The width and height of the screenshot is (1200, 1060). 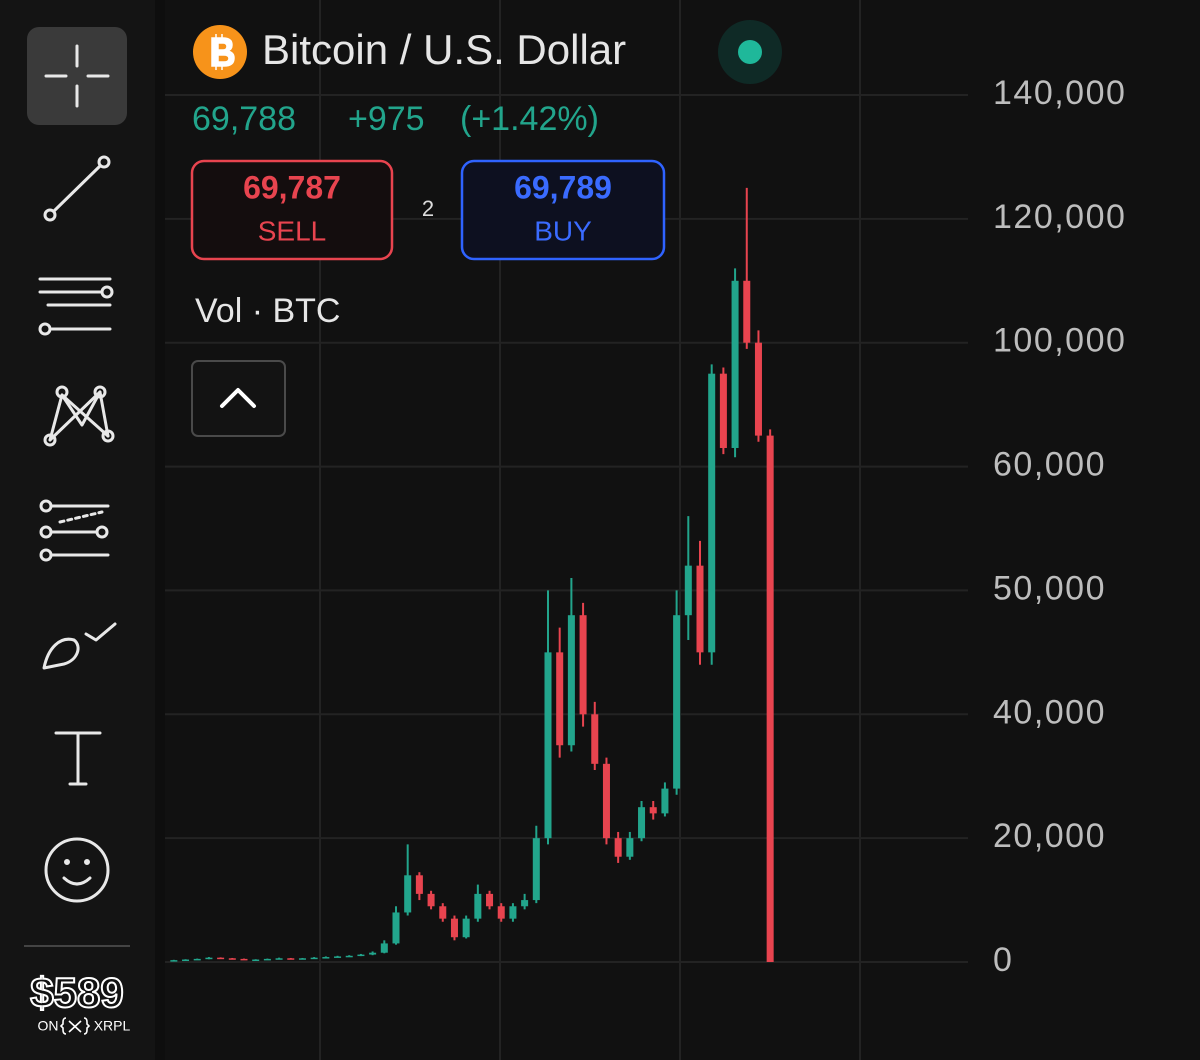 I want to click on crosshair-icon, so click(x=77, y=76).